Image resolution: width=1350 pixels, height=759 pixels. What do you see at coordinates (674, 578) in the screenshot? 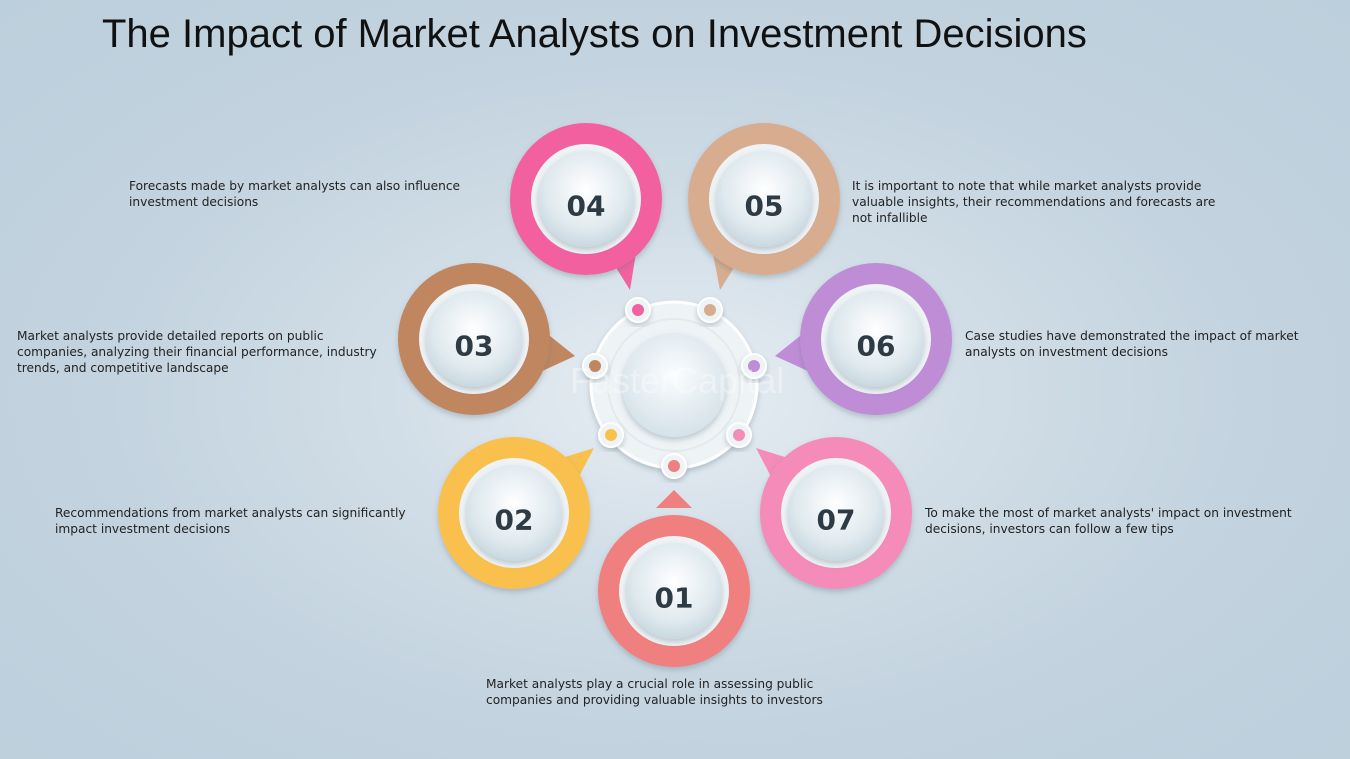
I see `step-bubble-01: 01` at bounding box center [674, 578].